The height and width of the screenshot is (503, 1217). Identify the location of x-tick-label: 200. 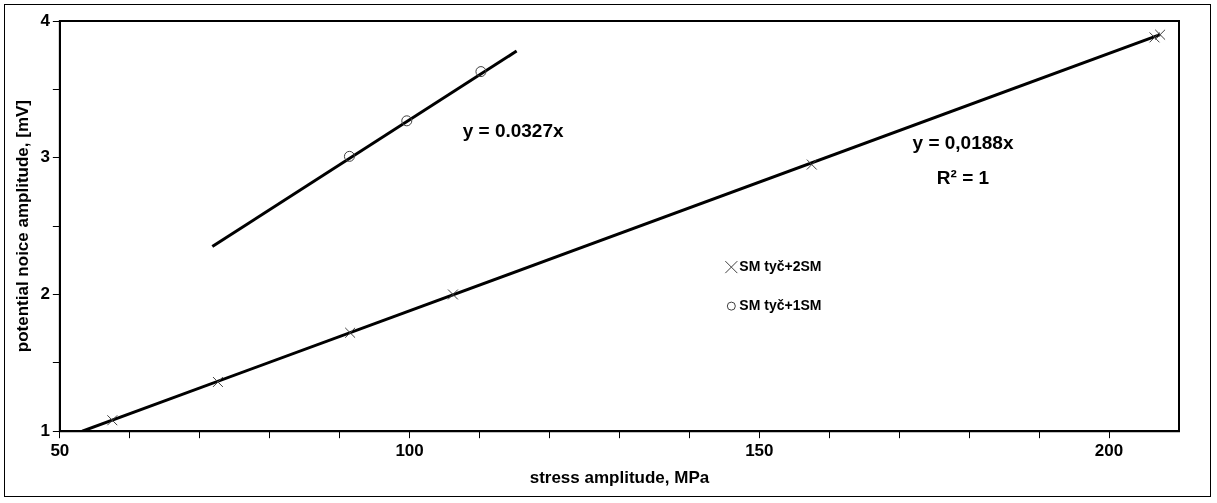
(1109, 451).